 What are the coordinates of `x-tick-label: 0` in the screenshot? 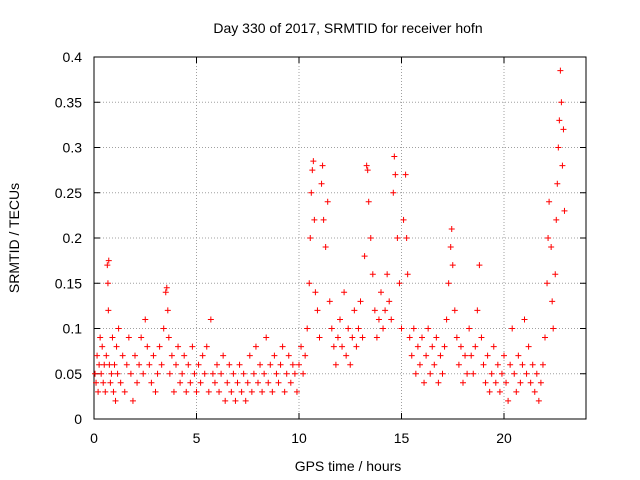 It's located at (94, 438).